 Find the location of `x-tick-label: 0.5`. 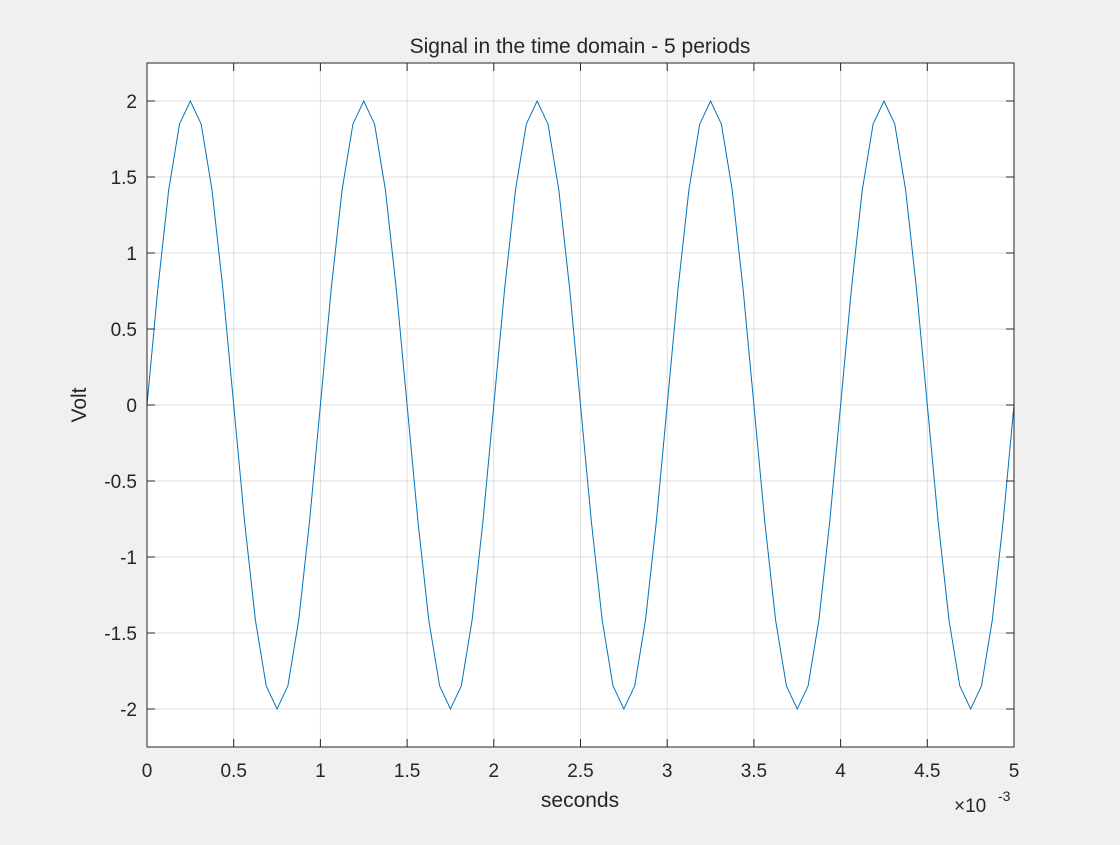

x-tick-label: 0.5 is located at coordinates (233, 771).